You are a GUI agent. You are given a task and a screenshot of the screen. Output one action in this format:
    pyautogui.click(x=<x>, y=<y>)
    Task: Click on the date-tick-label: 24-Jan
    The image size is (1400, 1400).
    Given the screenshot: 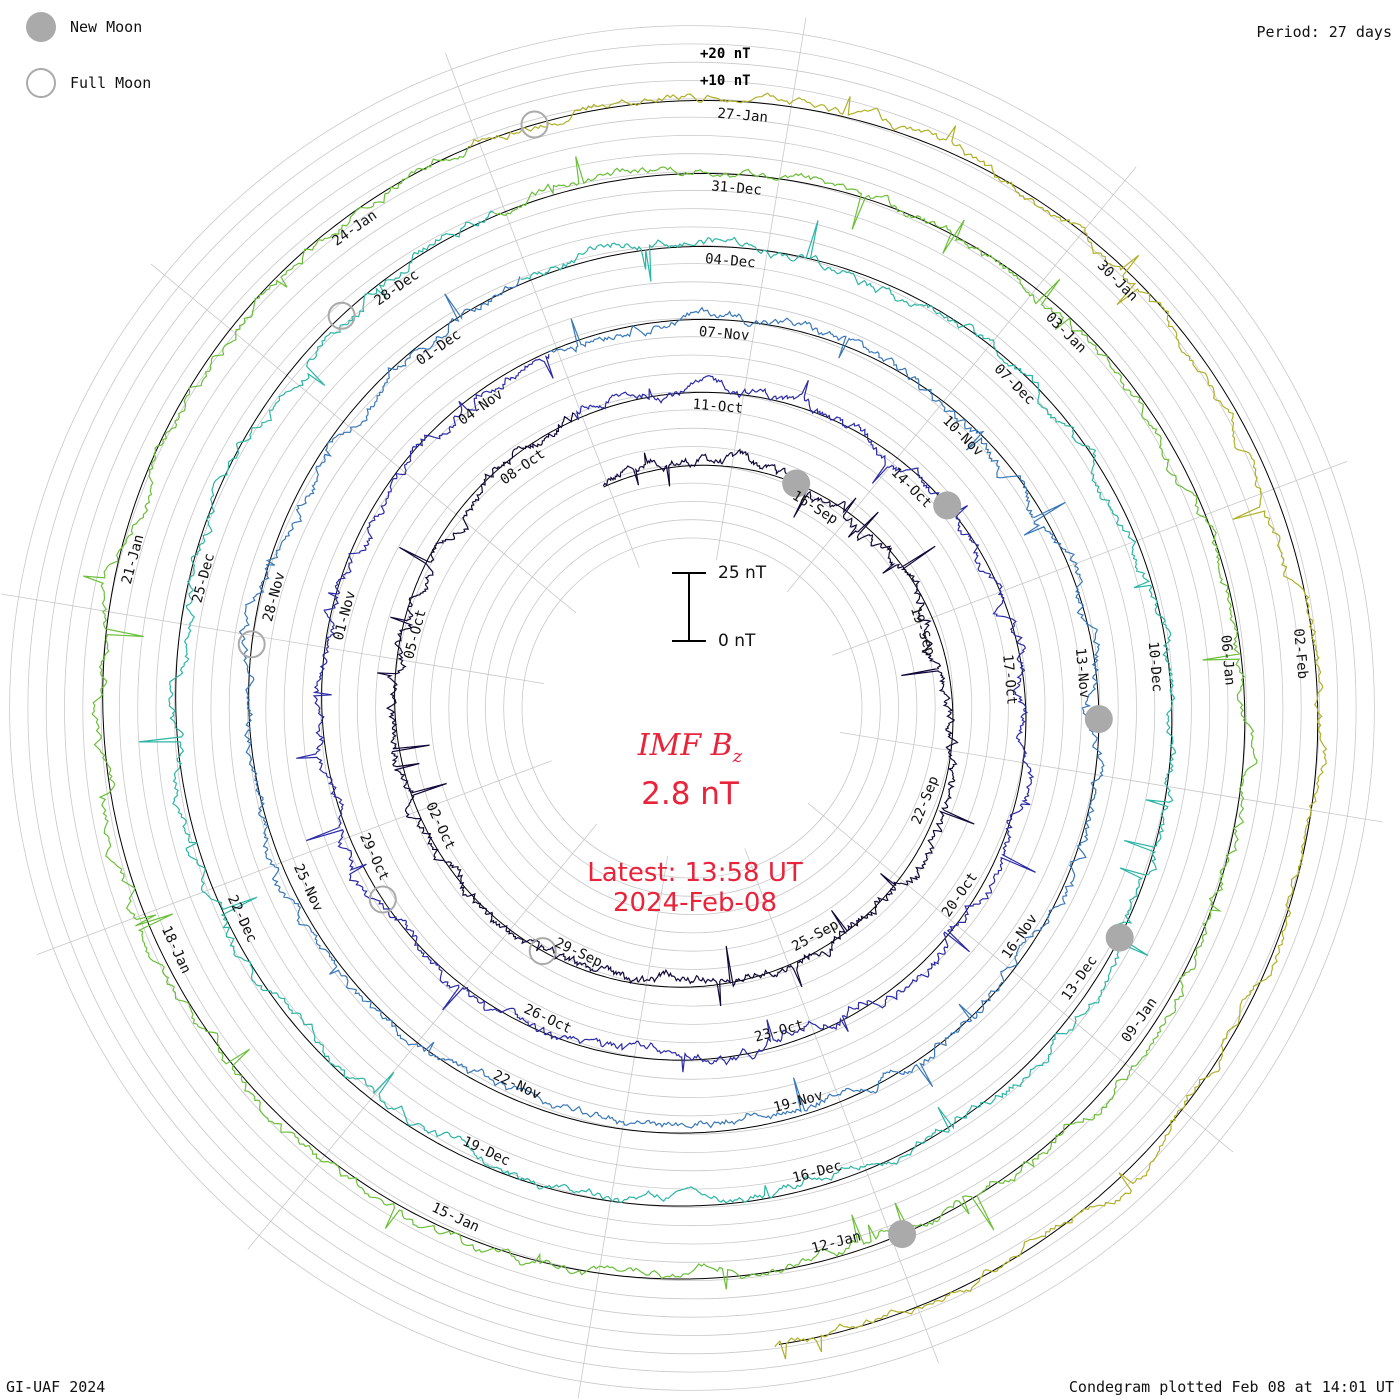 What is the action you would take?
    pyautogui.click(x=355, y=228)
    